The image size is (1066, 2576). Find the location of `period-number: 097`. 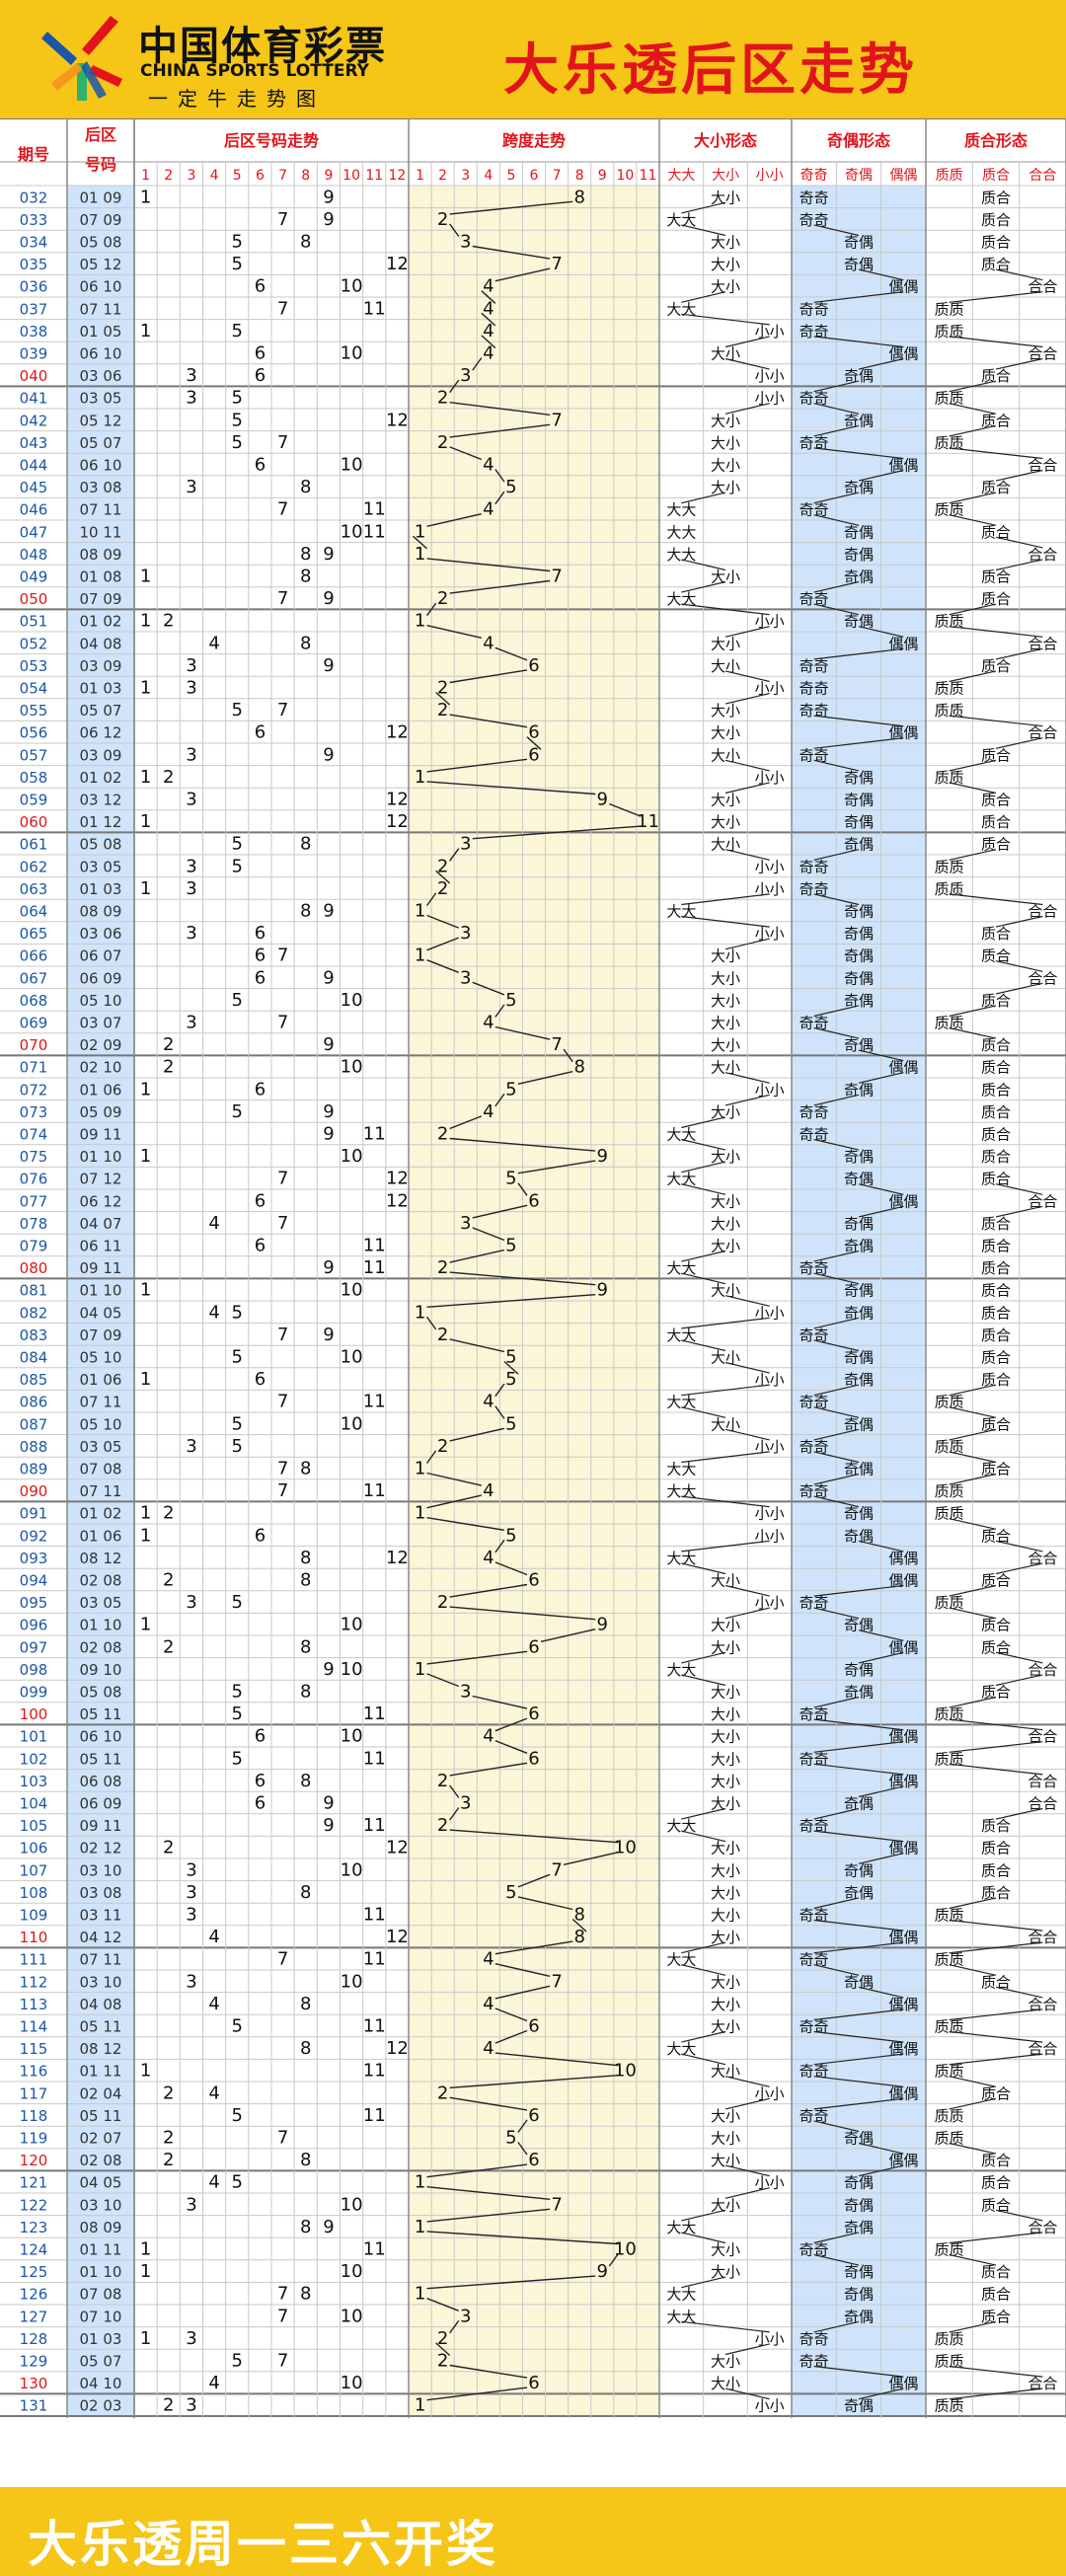

period-number: 097 is located at coordinates (34, 1647).